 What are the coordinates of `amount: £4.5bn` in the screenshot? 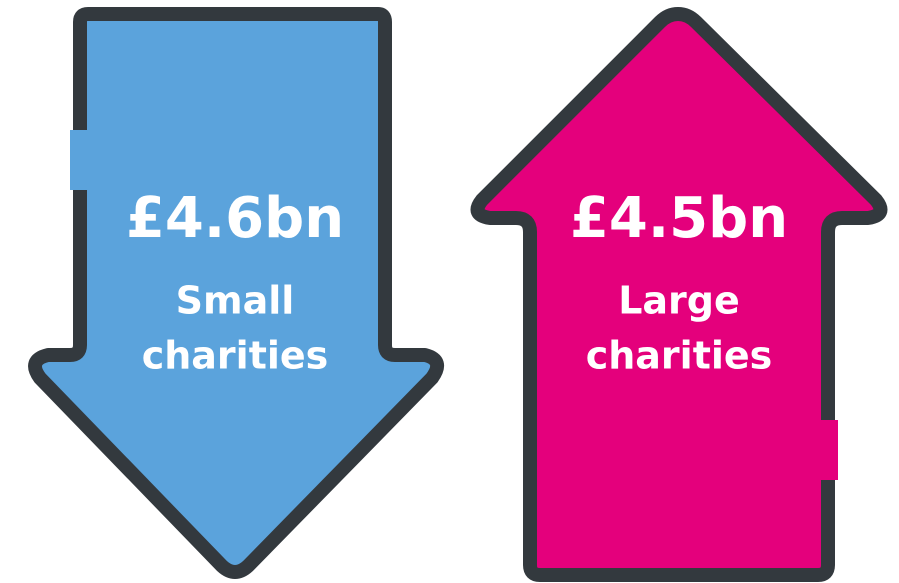 It's located at (679, 218).